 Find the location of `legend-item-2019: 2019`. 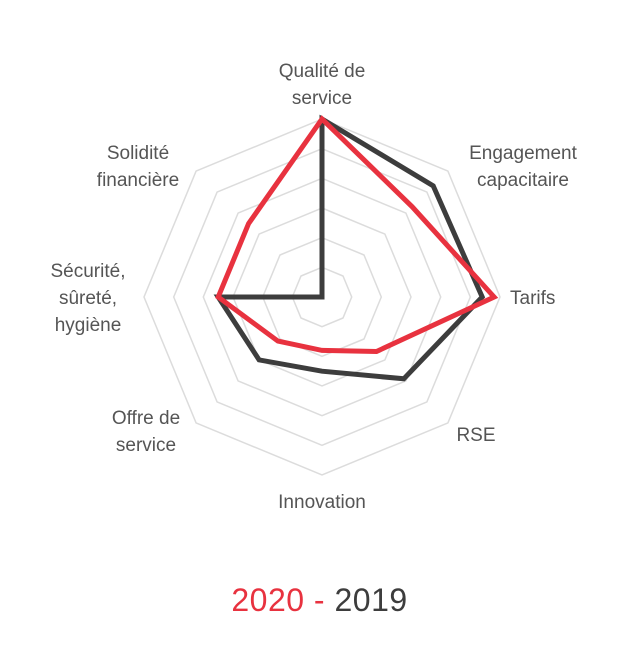

legend-item-2019: 2019 is located at coordinates (371, 600).